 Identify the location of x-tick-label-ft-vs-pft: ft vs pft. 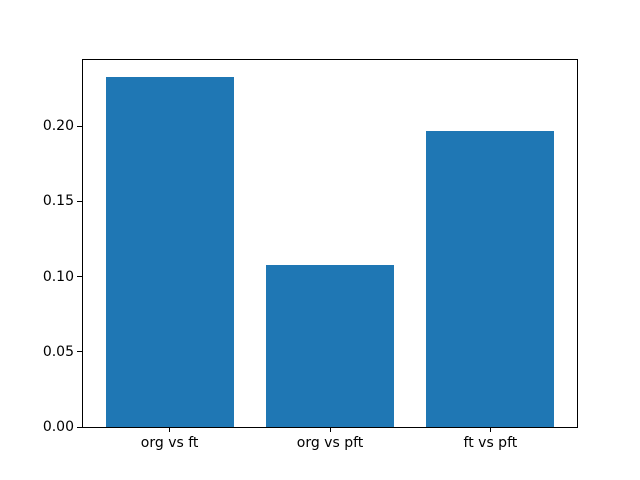
(490, 443).